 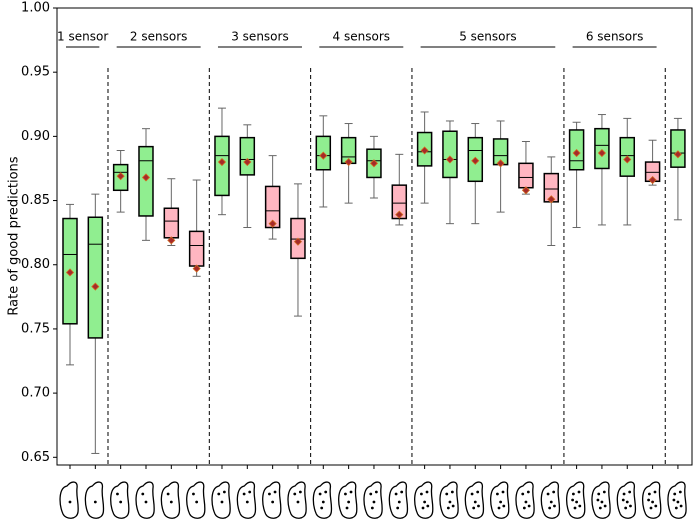 What do you see at coordinates (35, 200) in the screenshot?
I see `y-tick-label: 0.85` at bounding box center [35, 200].